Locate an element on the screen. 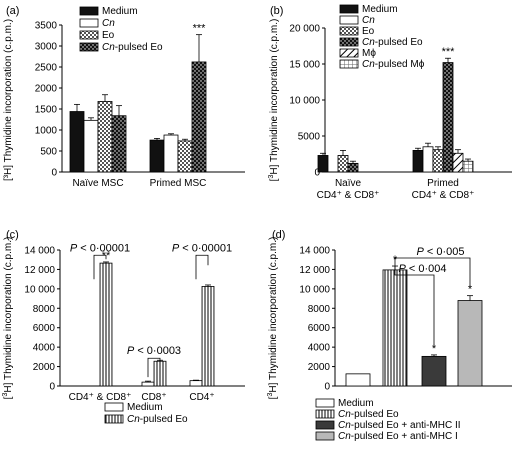 This screenshot has height=452, width=517. x-tick-label: Primed MSC is located at coordinates (178, 183).